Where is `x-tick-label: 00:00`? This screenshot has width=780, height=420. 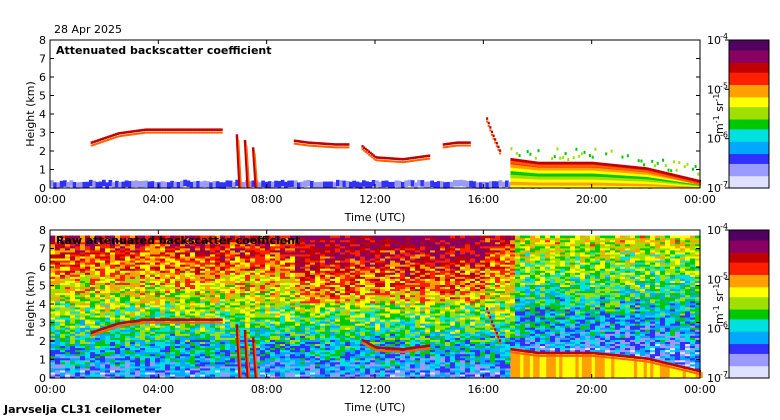
x-tick-label: 00:00 is located at coordinates (50, 199).